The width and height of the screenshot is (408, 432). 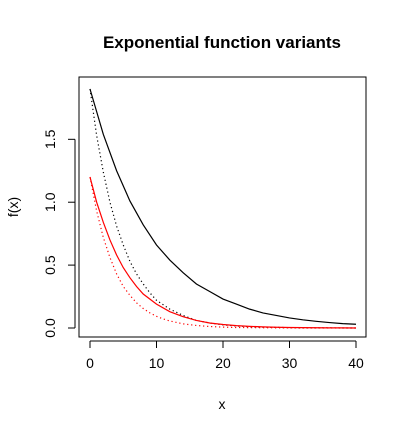 I want to click on y-axis-label: f(x), so click(x=13, y=207).